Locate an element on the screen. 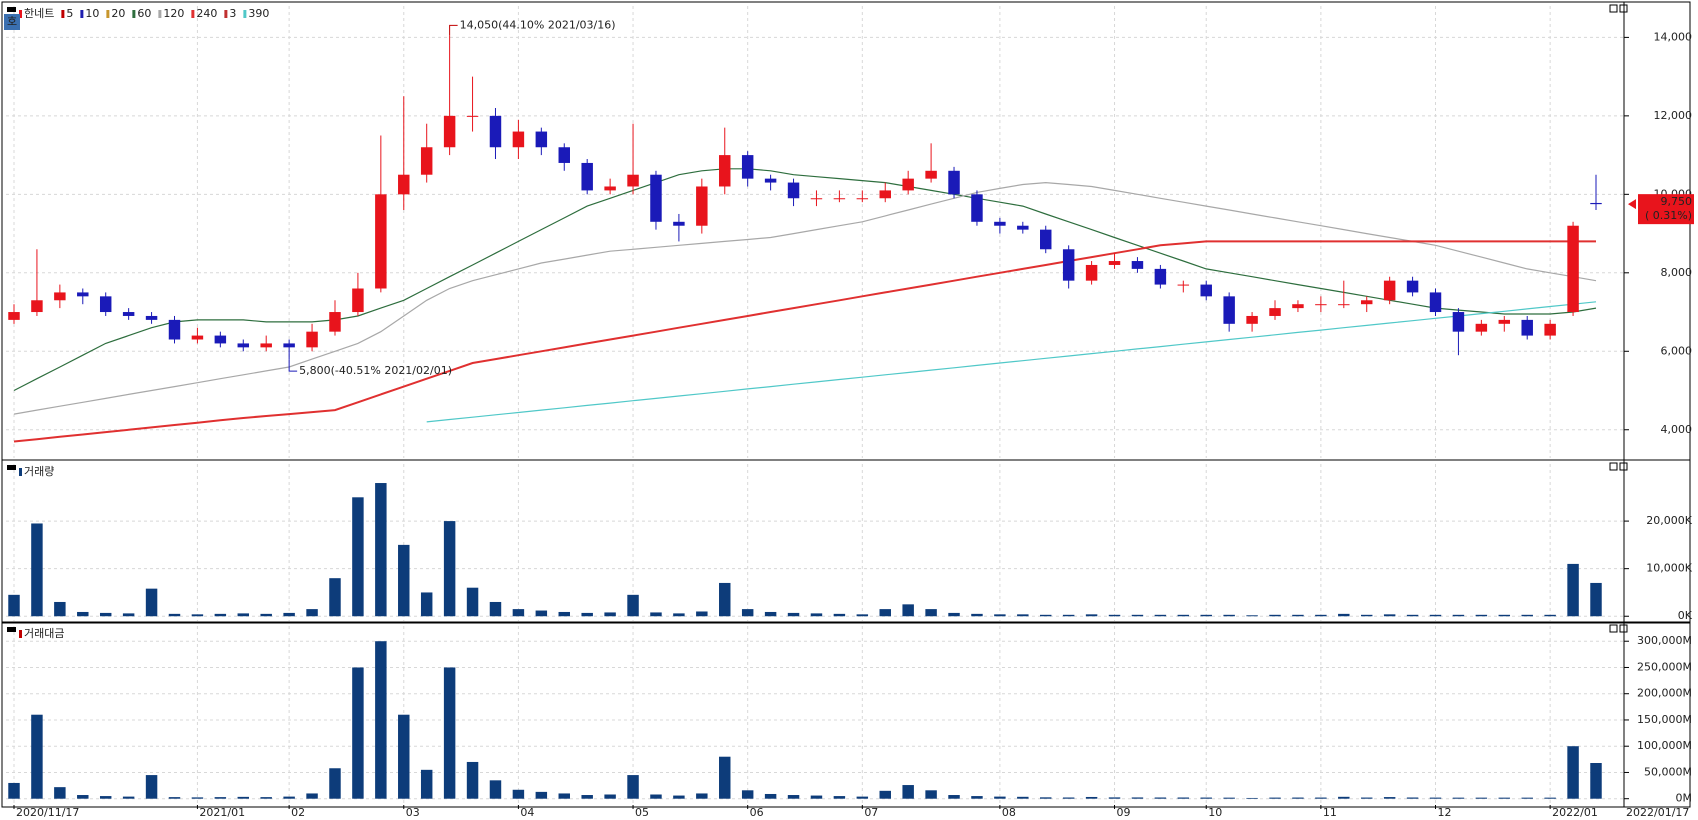  ma-line is located at coordinates (1011, 362).